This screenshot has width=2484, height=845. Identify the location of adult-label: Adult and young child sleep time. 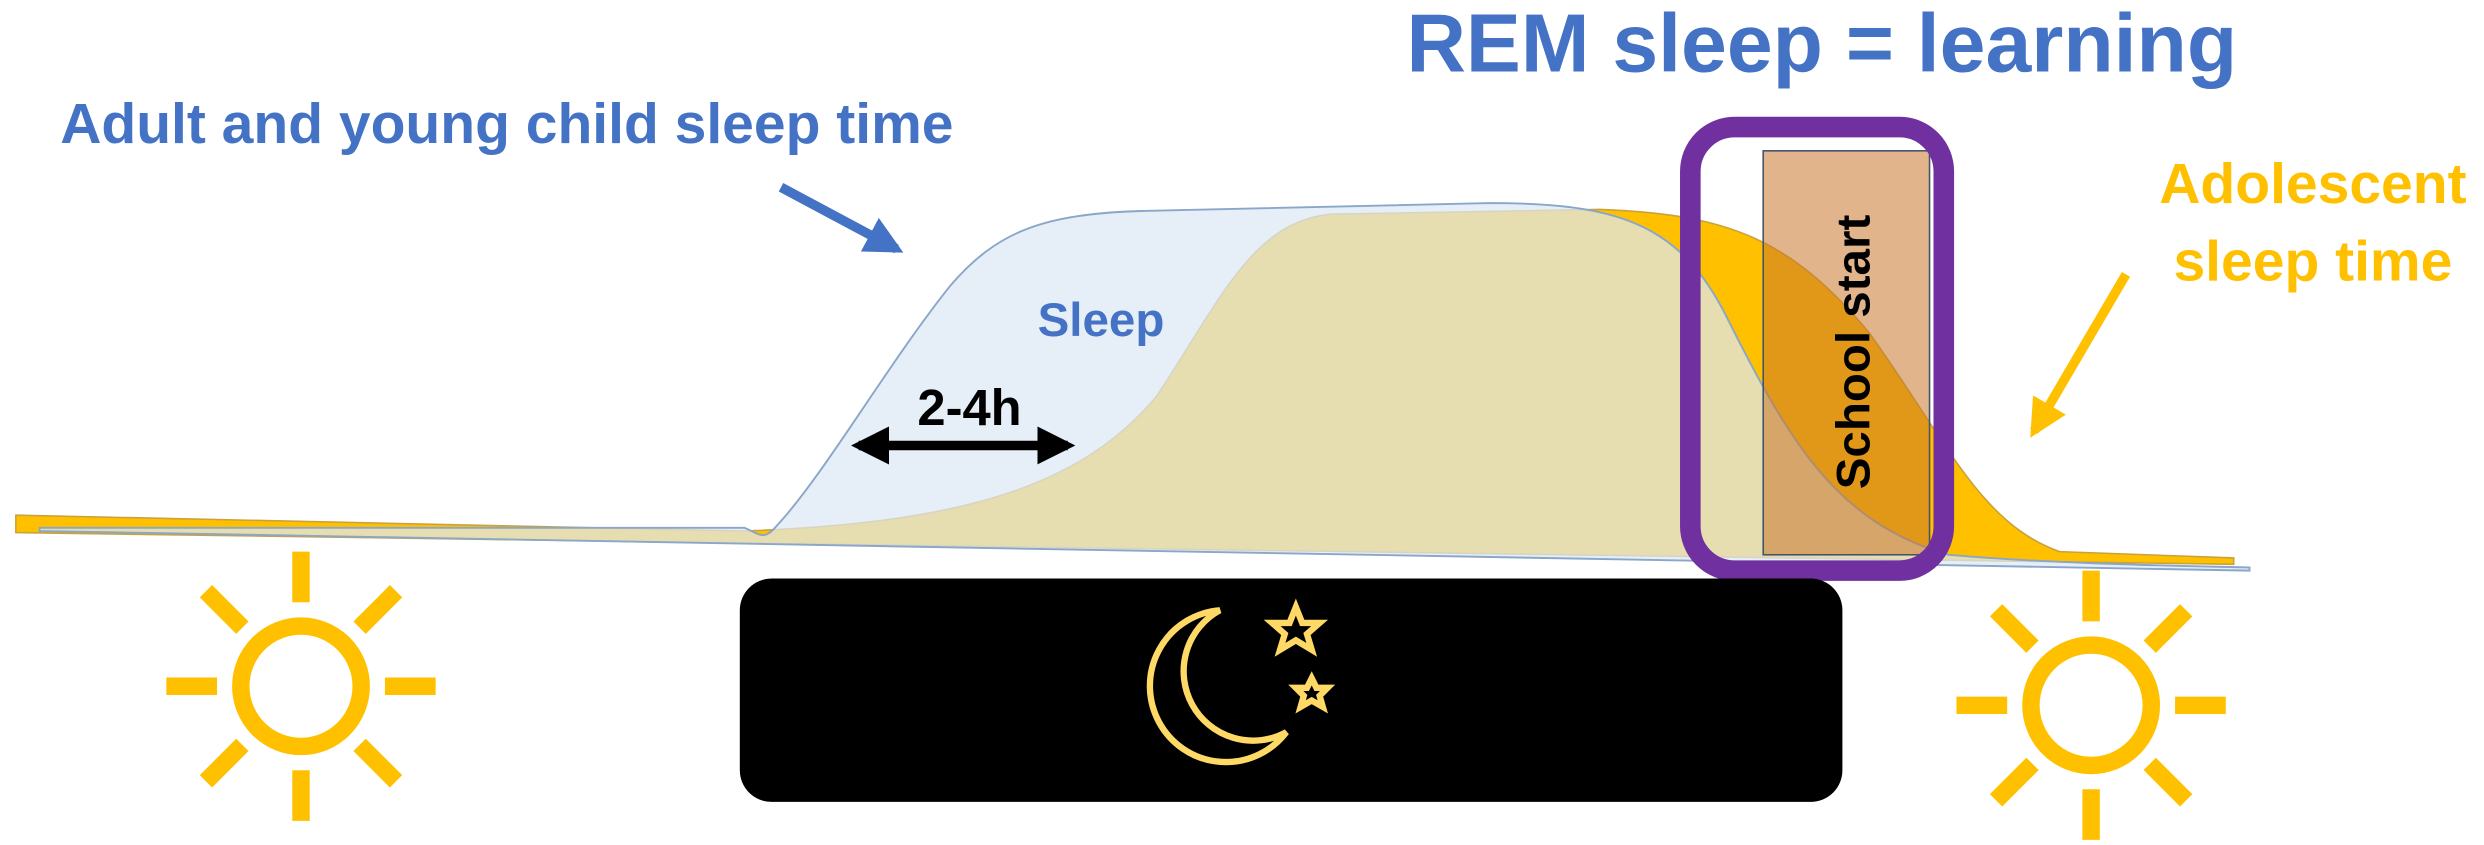
(506, 124).